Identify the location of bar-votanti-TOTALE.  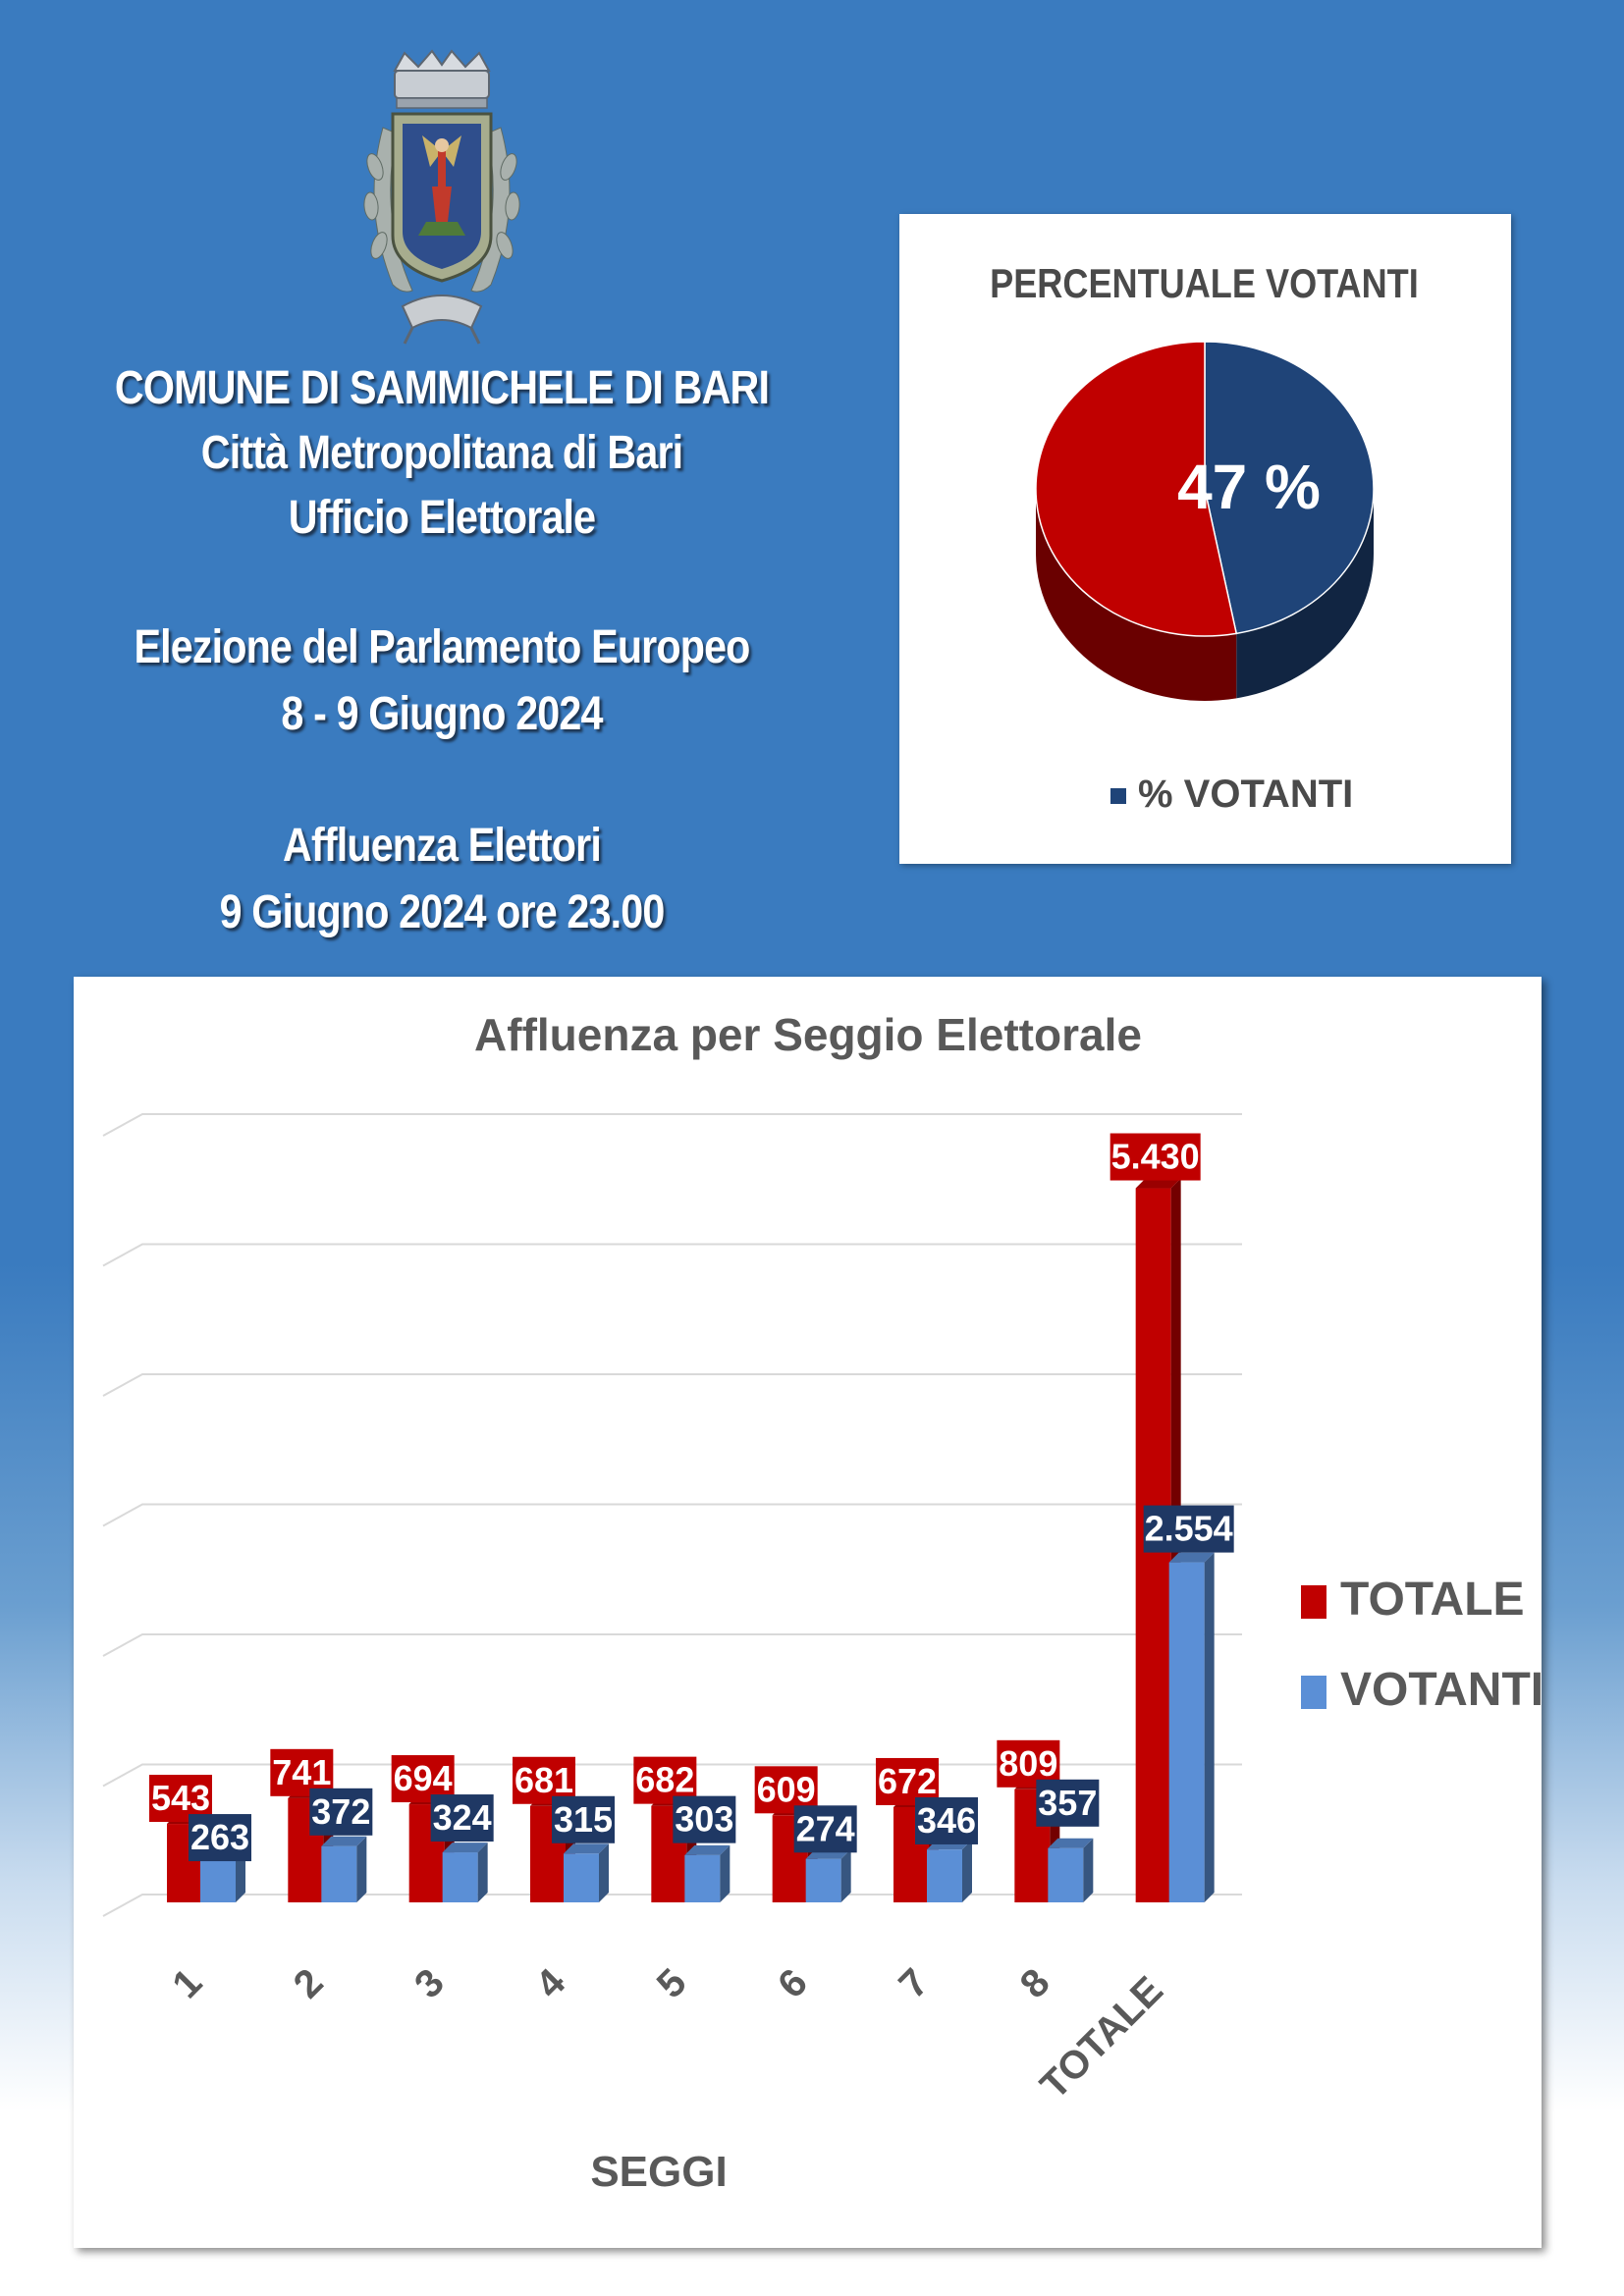
(1191, 1727).